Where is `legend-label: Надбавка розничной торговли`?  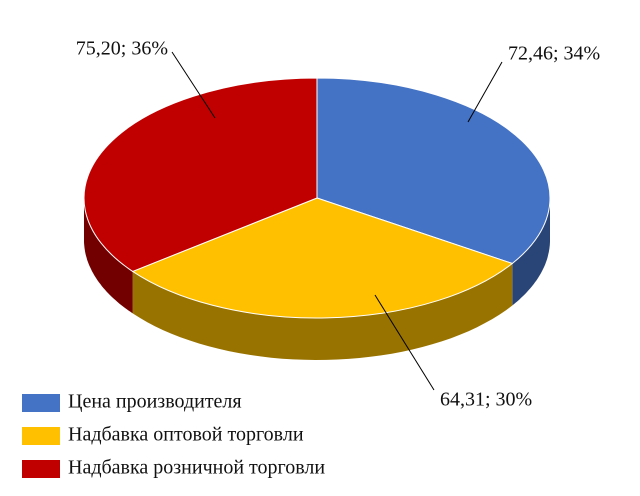
legend-label: Надбавка розничной торговли is located at coordinates (196, 468).